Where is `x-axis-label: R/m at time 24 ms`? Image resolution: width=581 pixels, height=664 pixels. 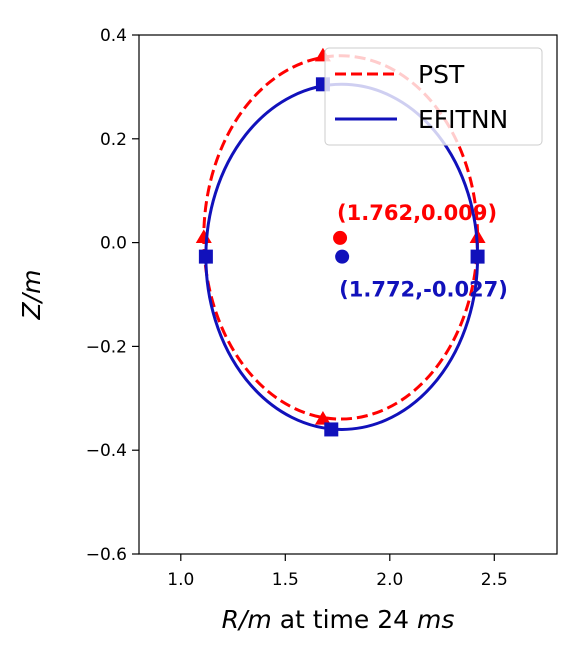
x-axis-label: R/m at time 24 ms is located at coordinates (338, 619).